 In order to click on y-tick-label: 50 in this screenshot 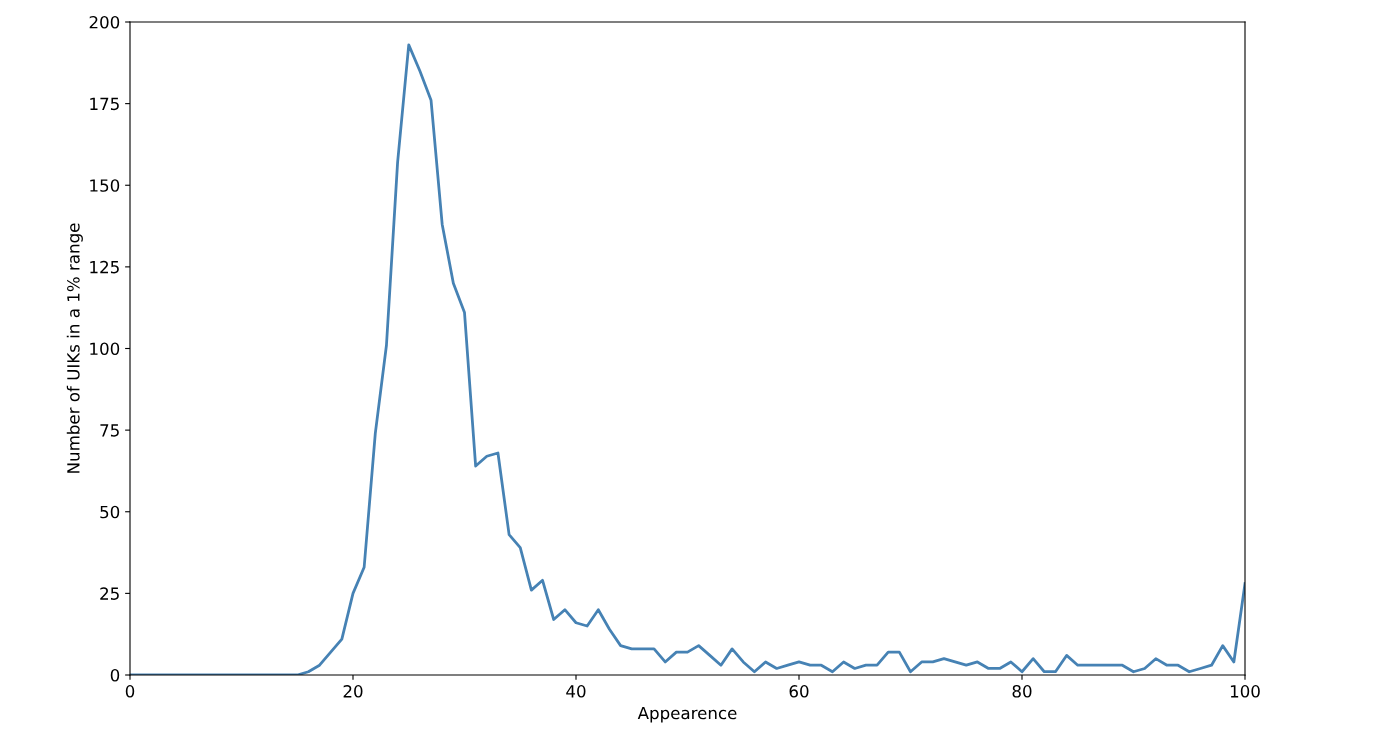, I will do `click(110, 512)`.